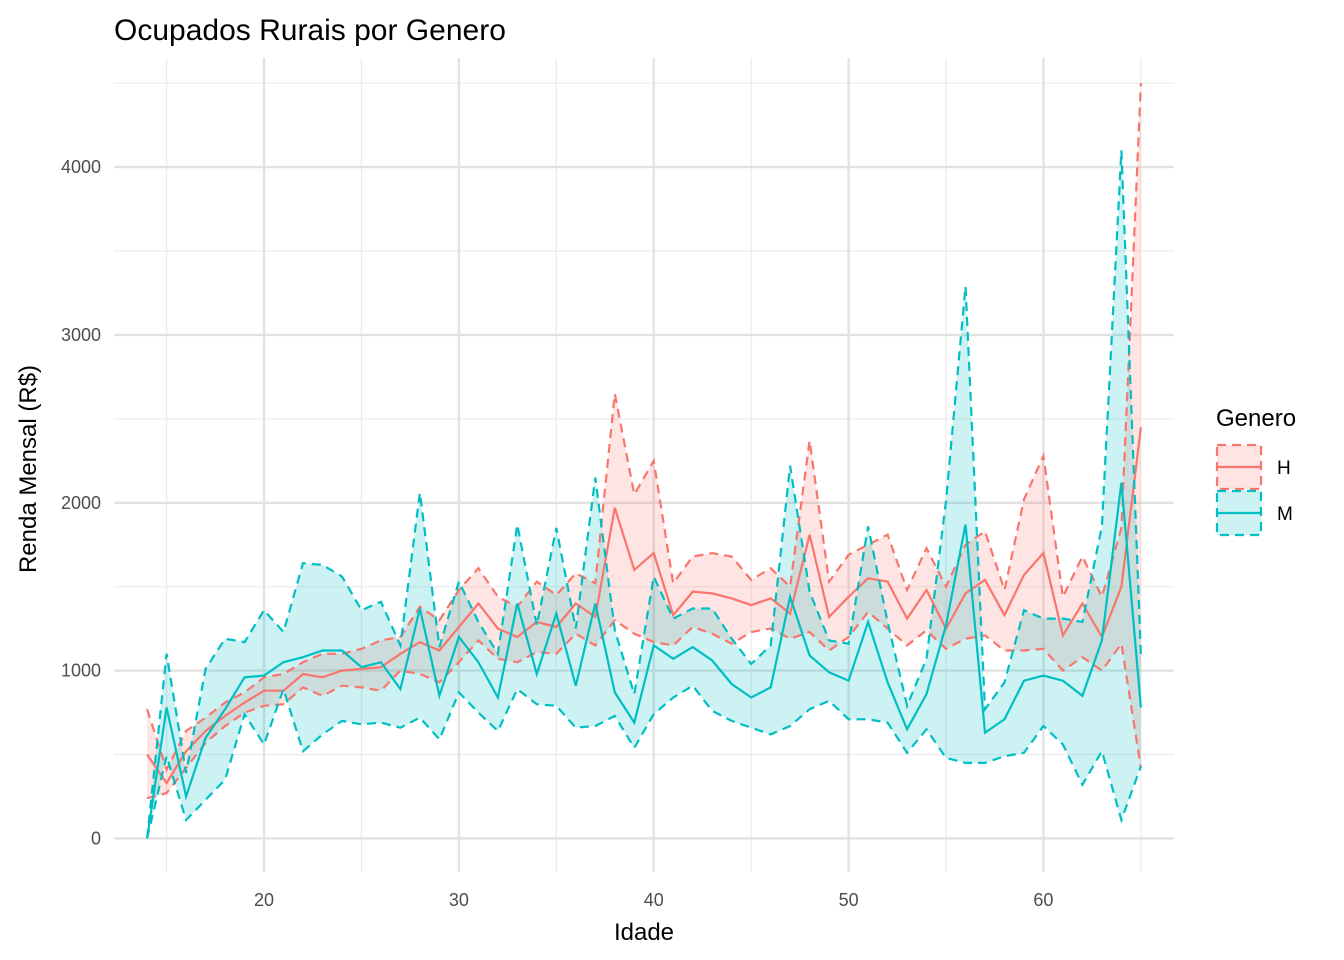 The height and width of the screenshot is (960, 1344). What do you see at coordinates (81, 335) in the screenshot?
I see `y-tick-label: 3000` at bounding box center [81, 335].